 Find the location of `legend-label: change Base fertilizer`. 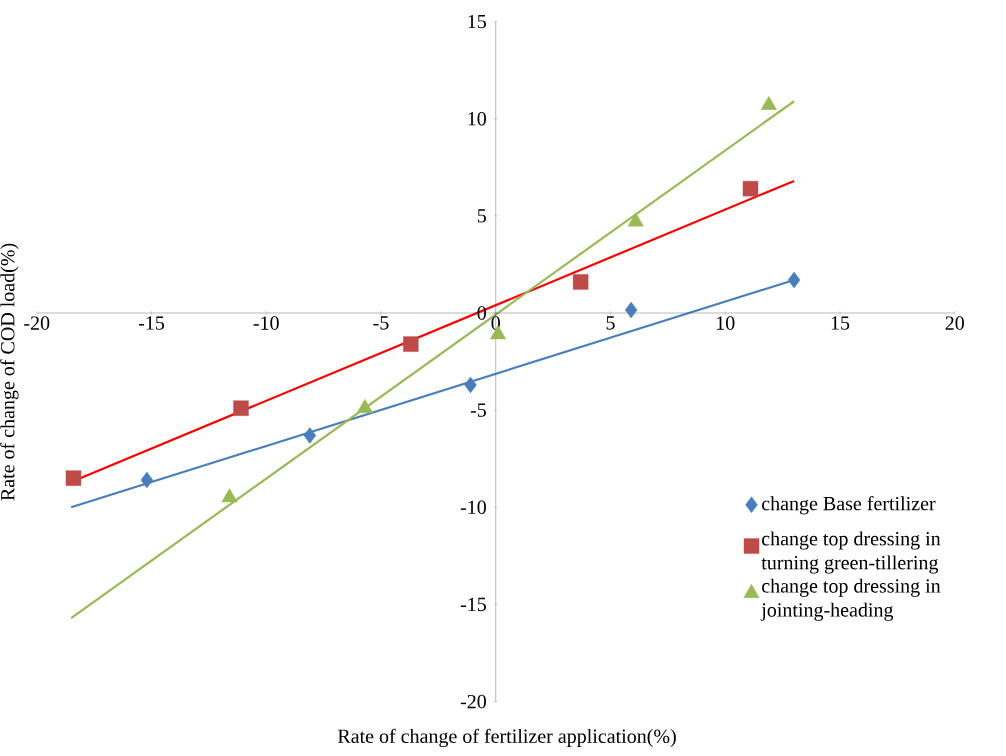

legend-label: change Base fertilizer is located at coordinates (849, 505).